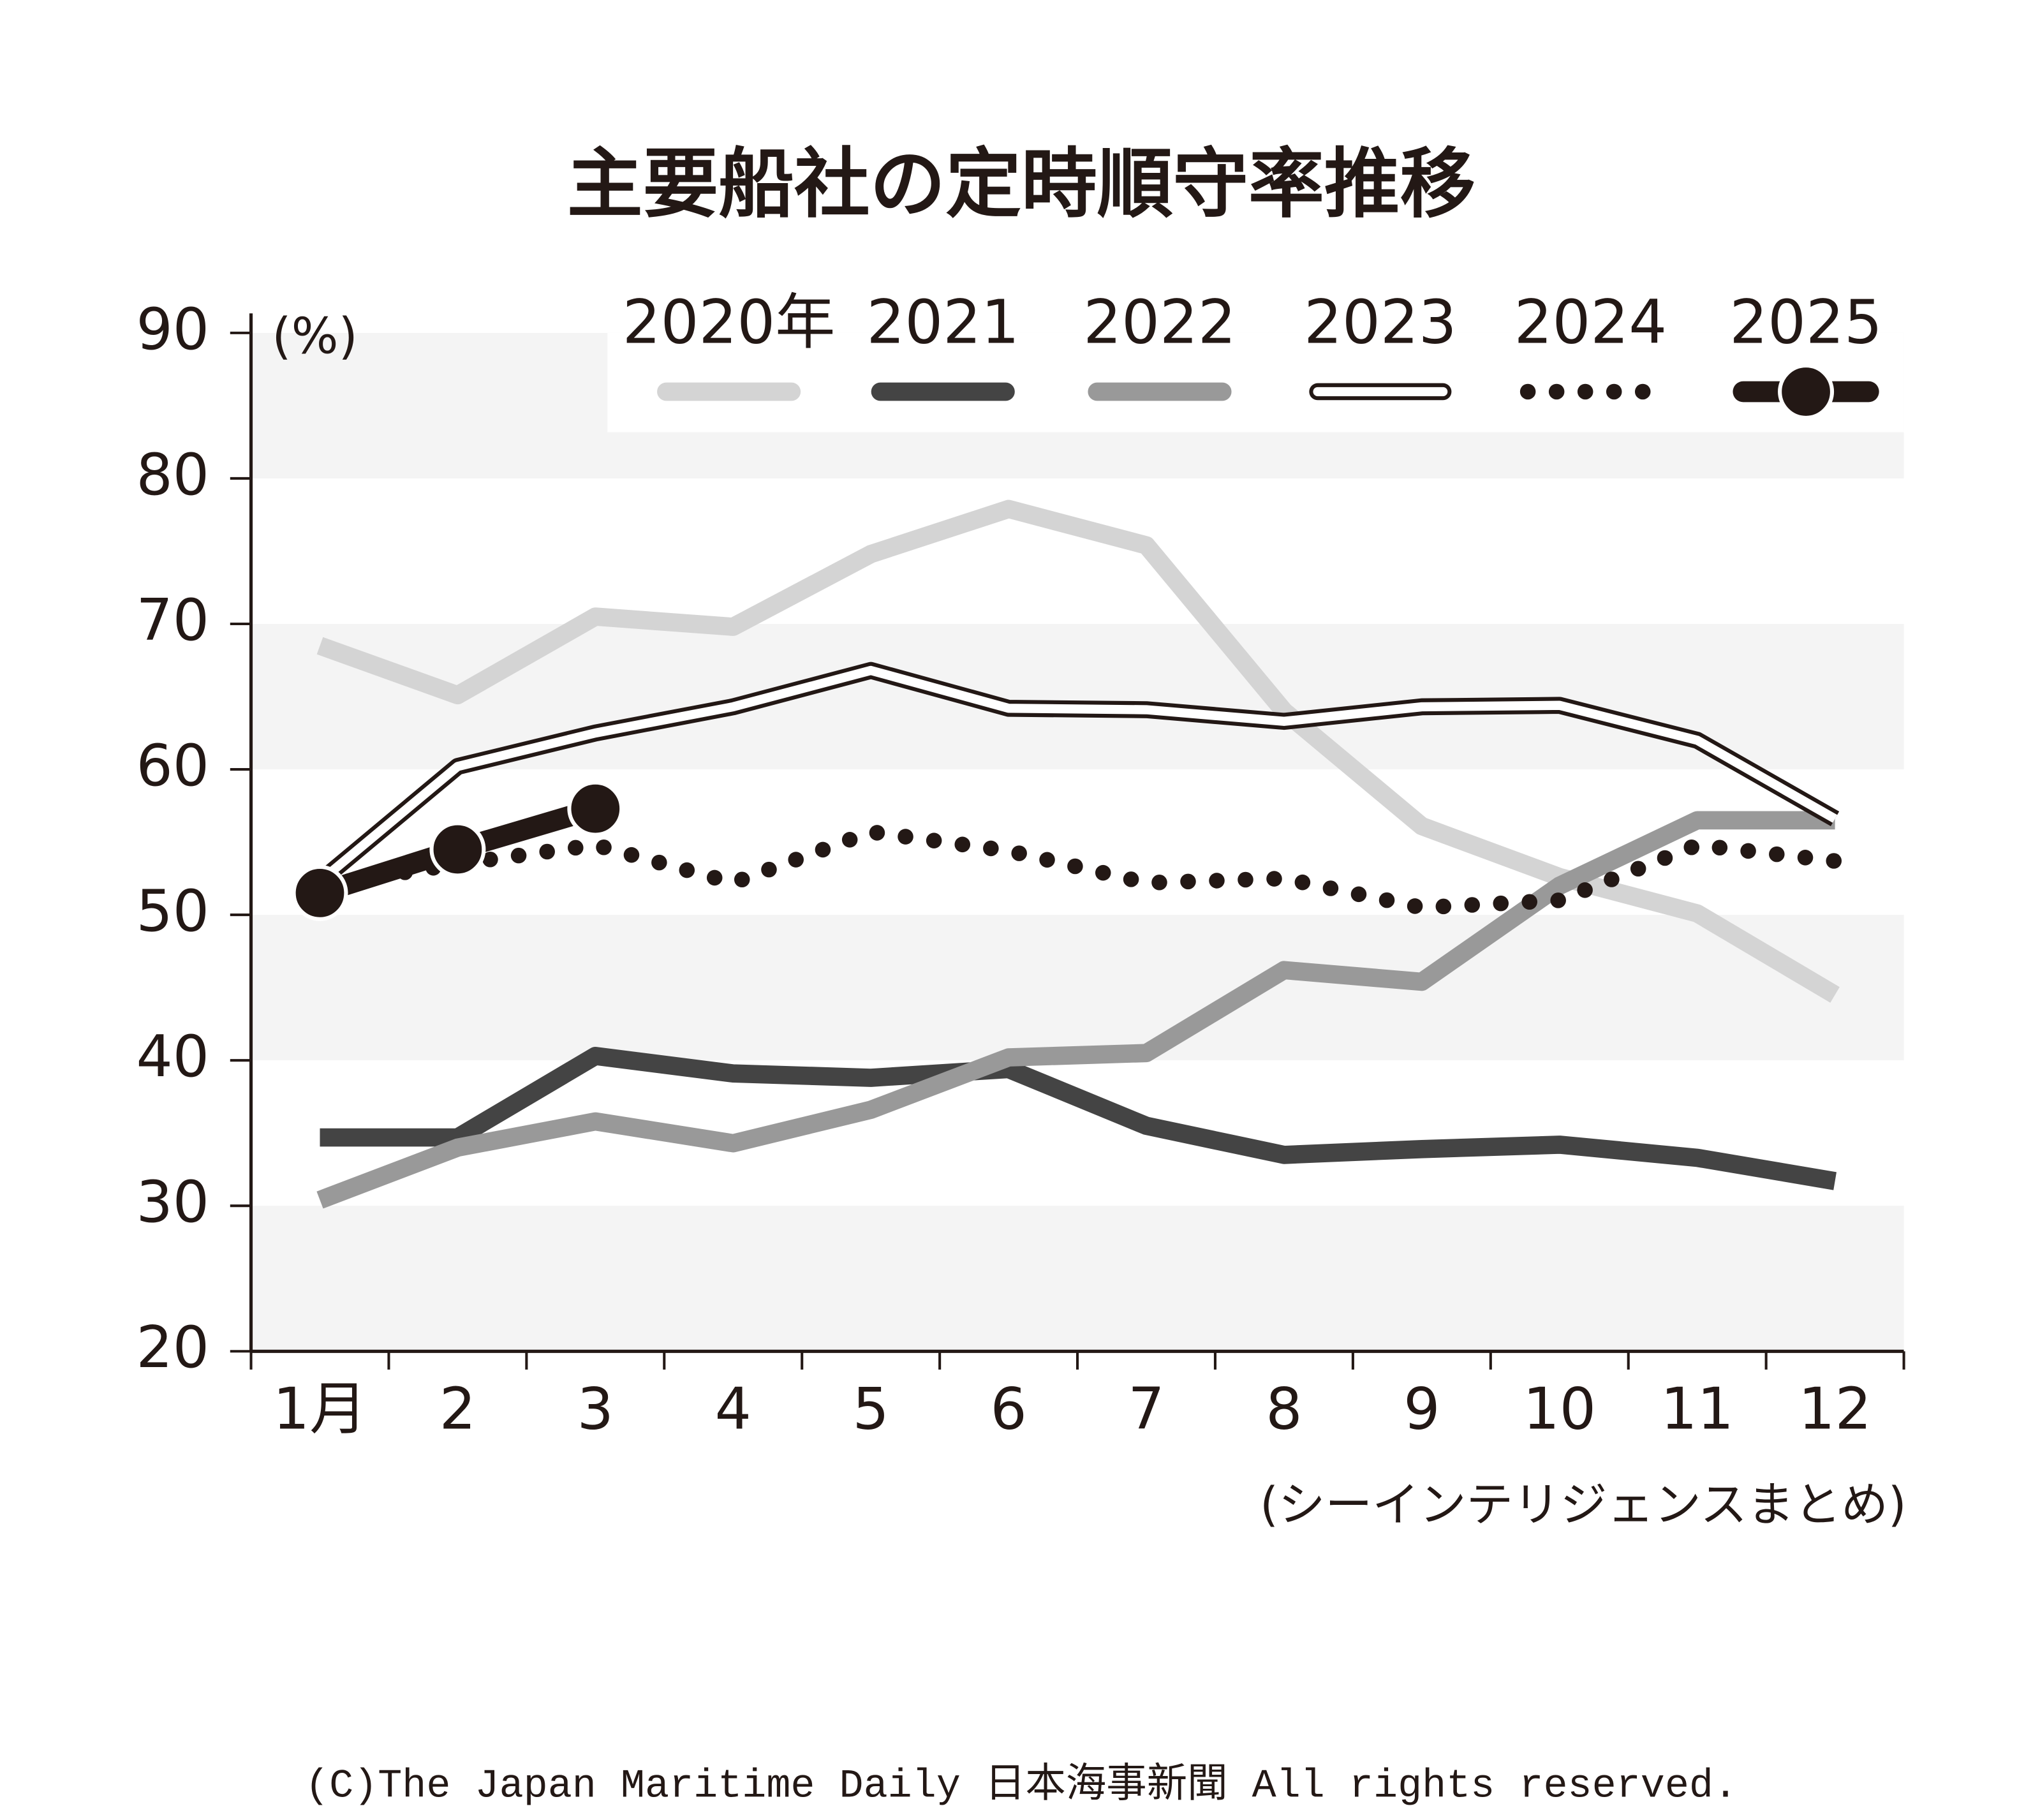 The image size is (2040, 1820). Describe the element at coordinates (595, 1408) in the screenshot. I see `x-tick-label: 3` at that location.